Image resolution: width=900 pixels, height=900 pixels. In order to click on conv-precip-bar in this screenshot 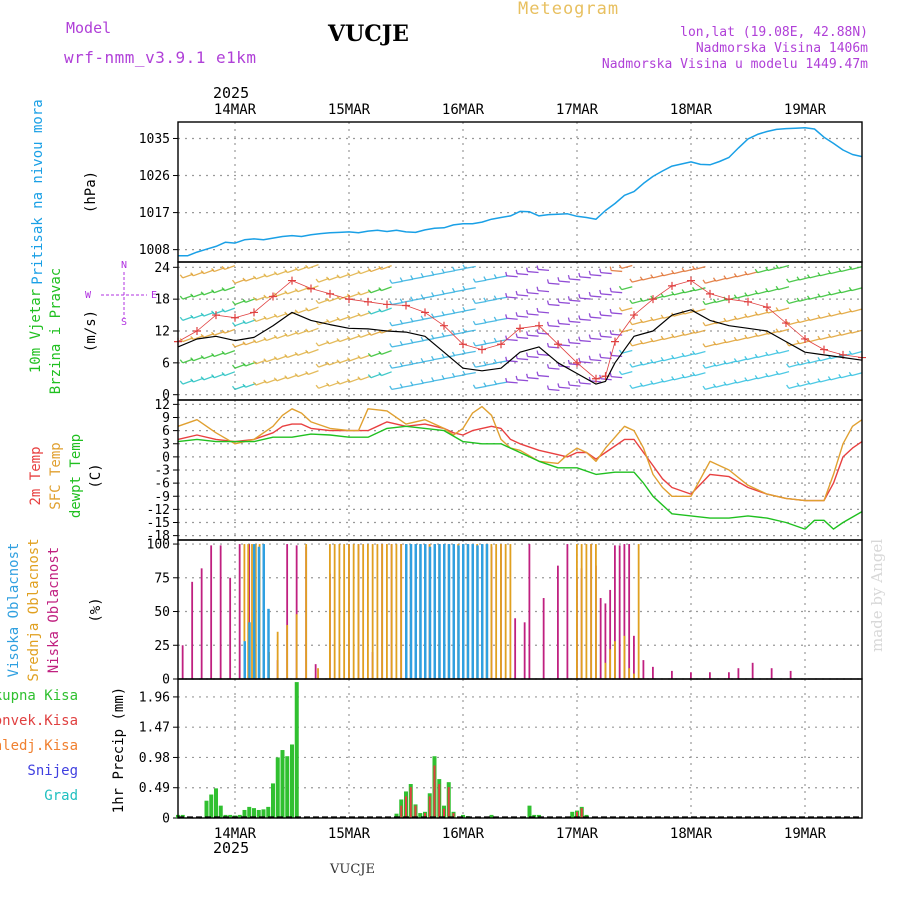, I will do `click(434, 791)`.